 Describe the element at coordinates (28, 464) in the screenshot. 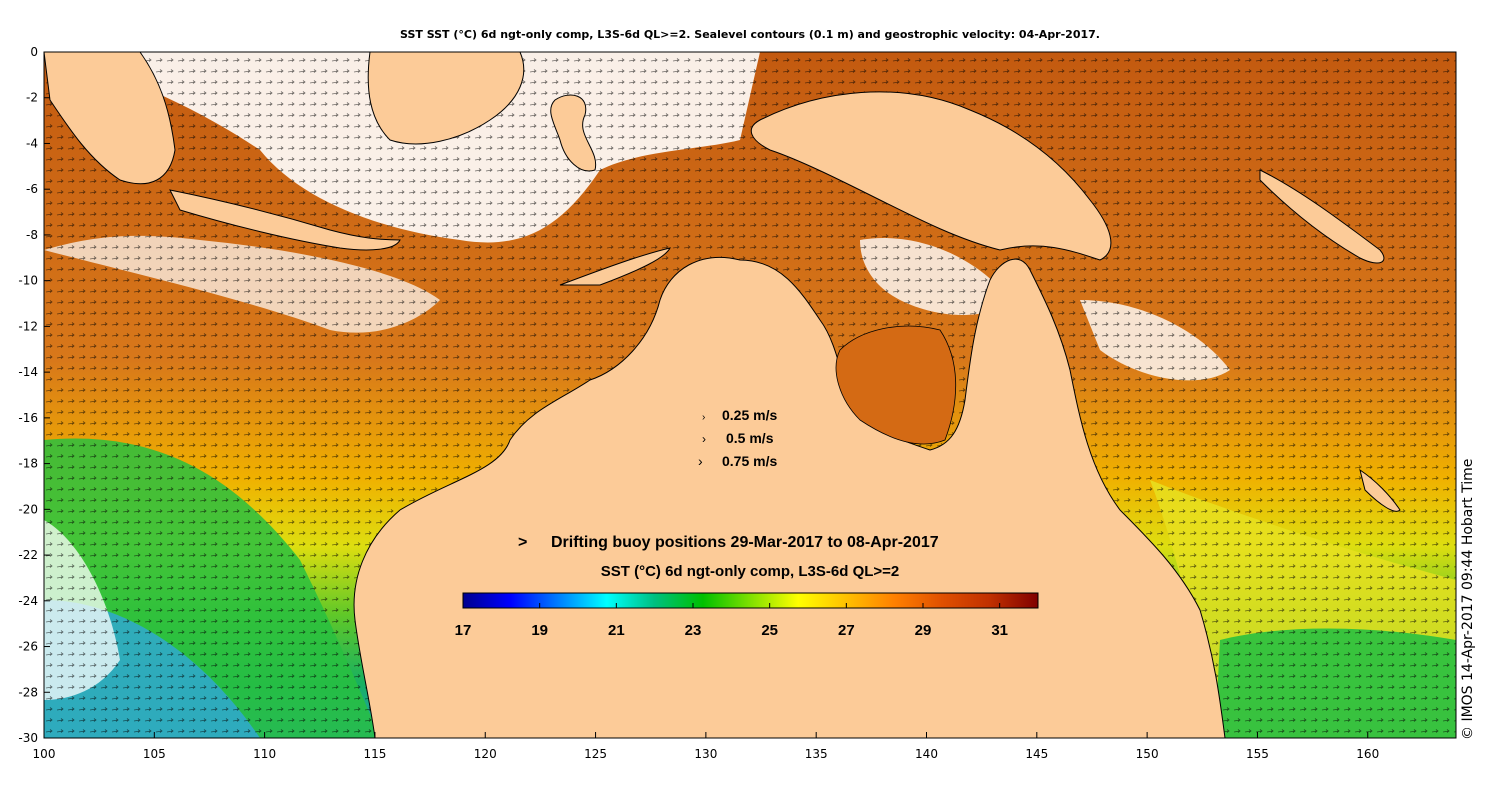

I see `lat-tick-label: -18` at that location.